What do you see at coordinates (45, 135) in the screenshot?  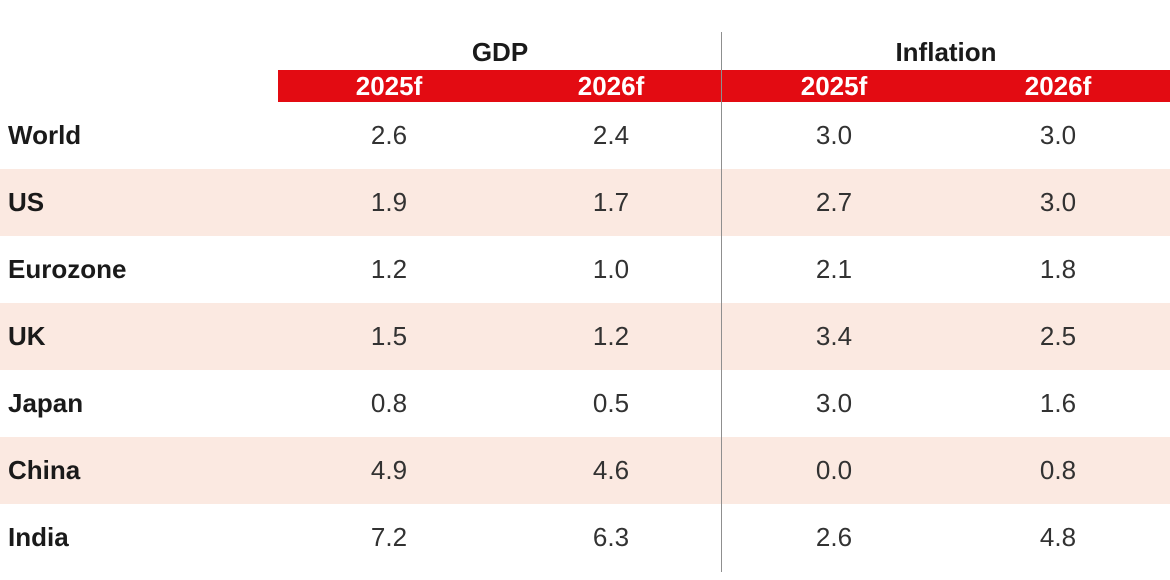 I see `row-label: World` at bounding box center [45, 135].